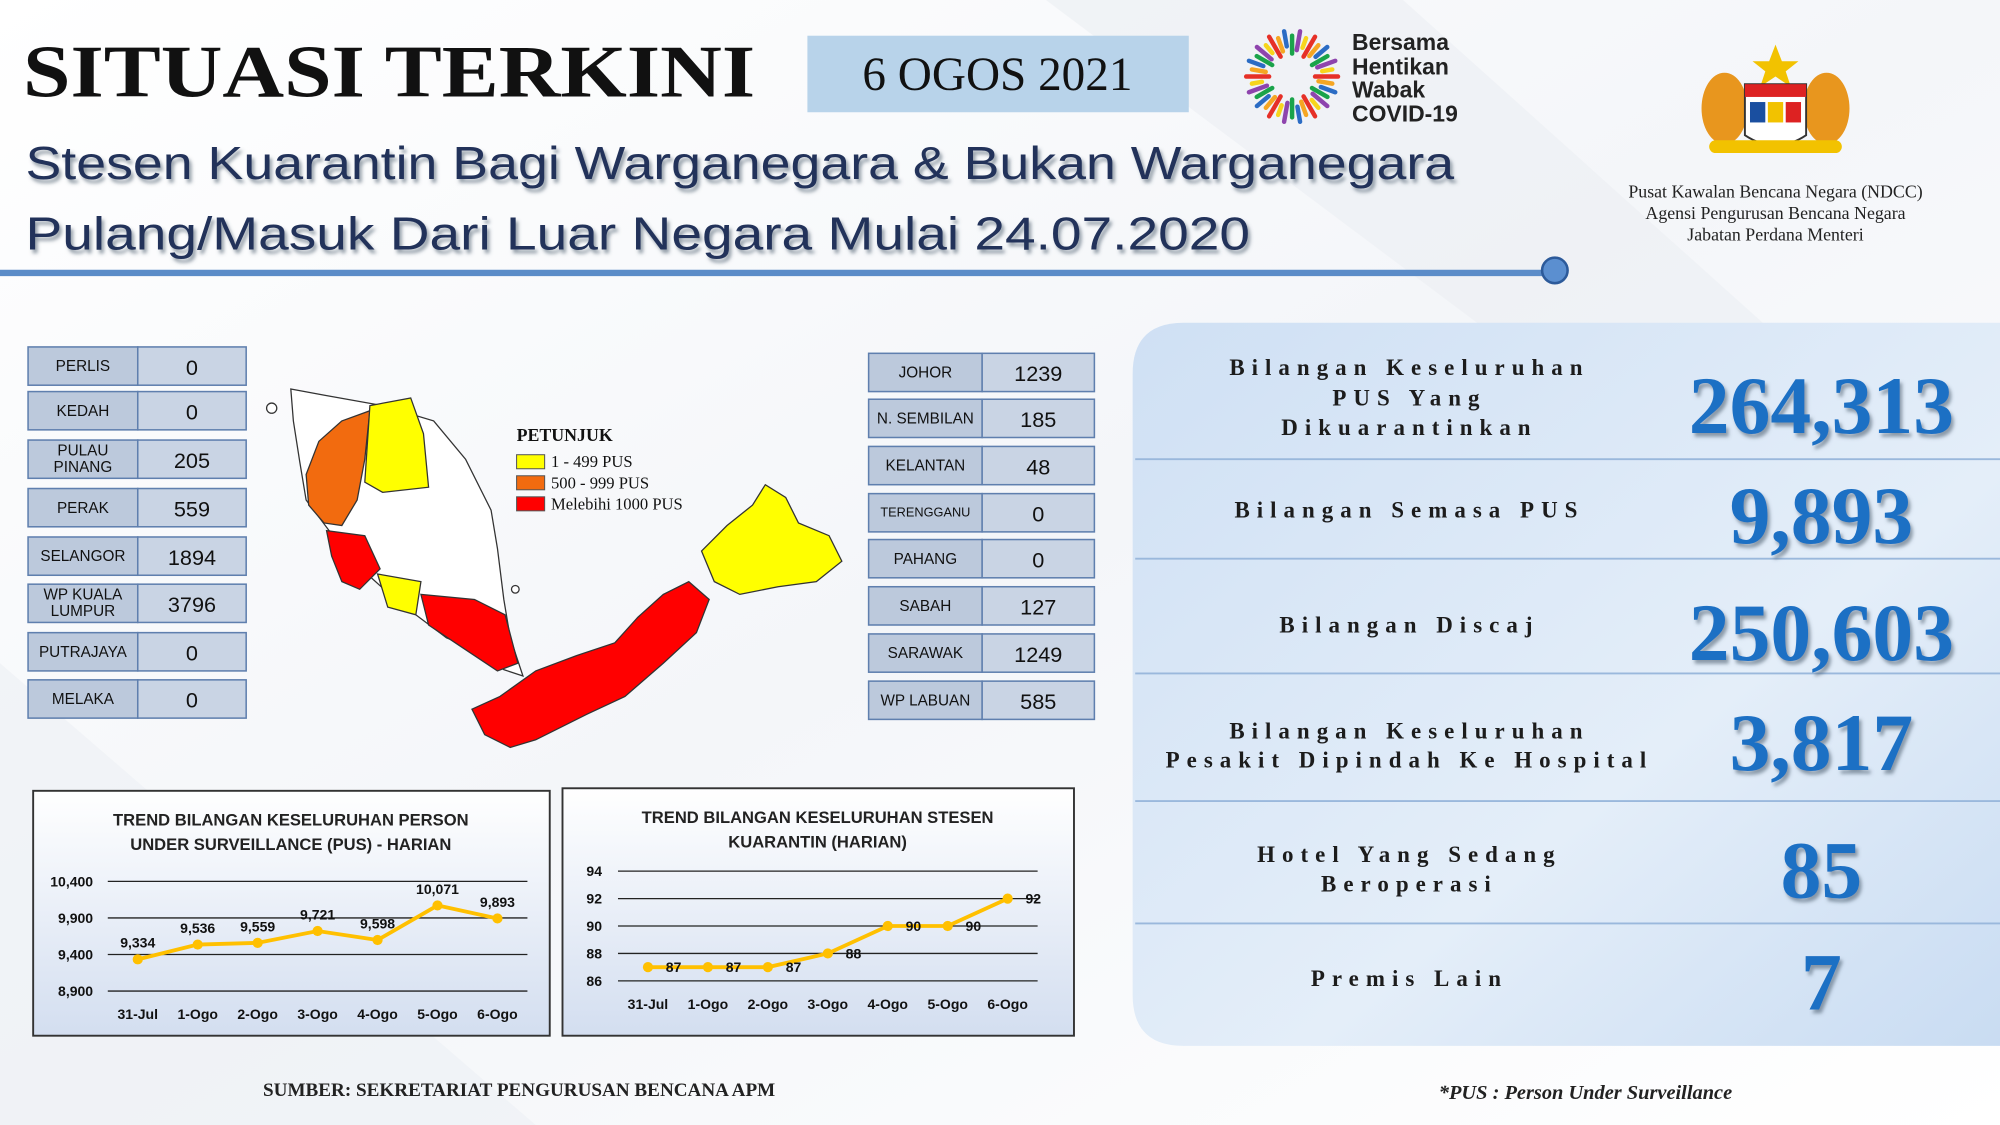  I want to click on x-tick-label: 31-Jul, so click(648, 1004).